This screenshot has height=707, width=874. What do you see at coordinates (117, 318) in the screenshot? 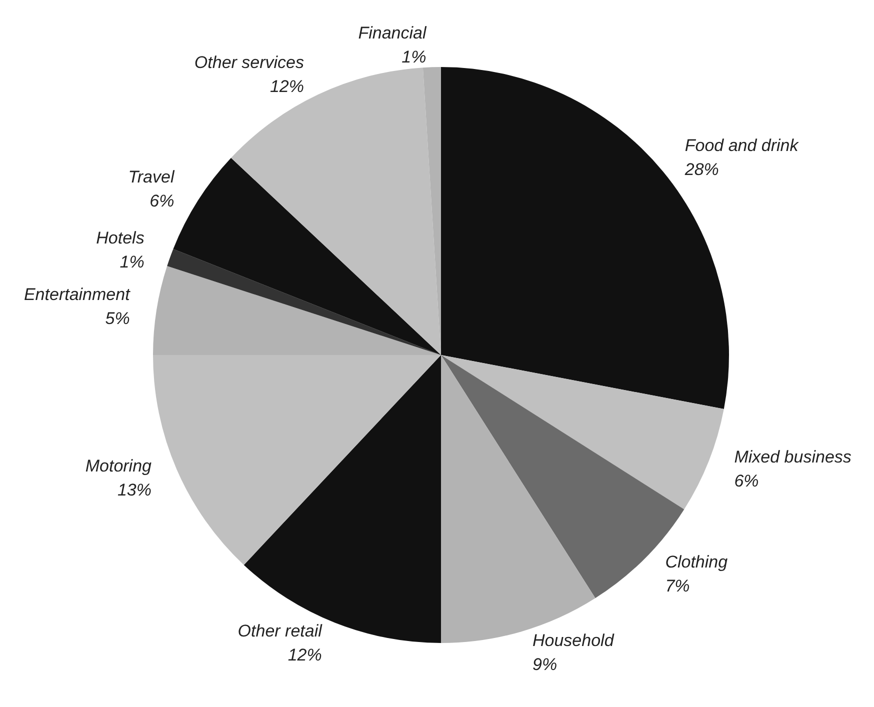
I see `data-label: 5%` at bounding box center [117, 318].